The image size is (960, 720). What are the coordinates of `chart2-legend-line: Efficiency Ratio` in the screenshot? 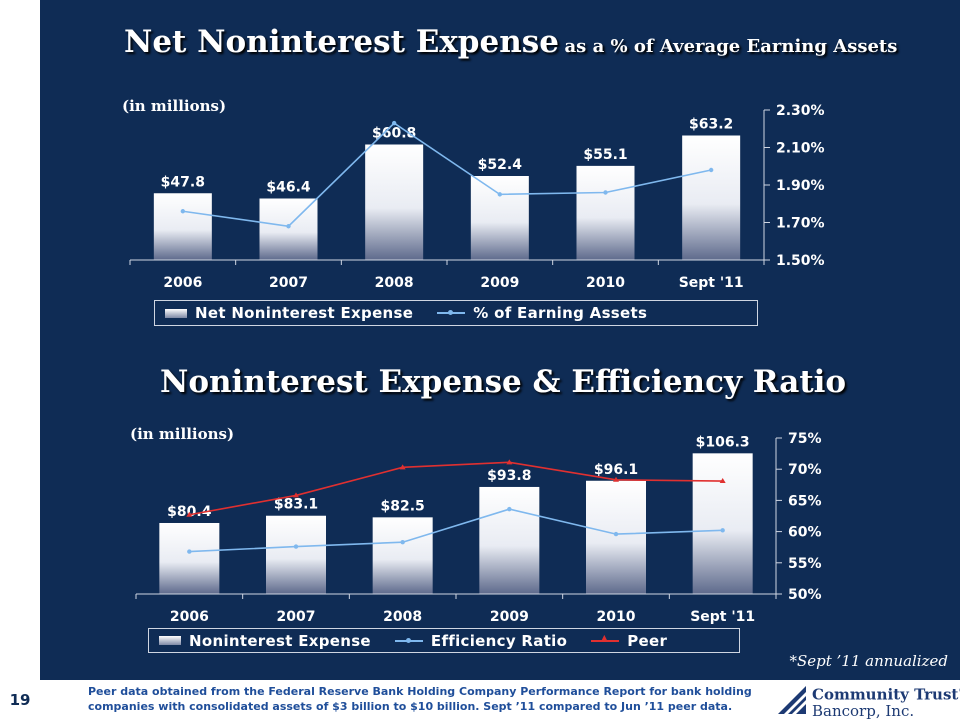 It's located at (480, 641).